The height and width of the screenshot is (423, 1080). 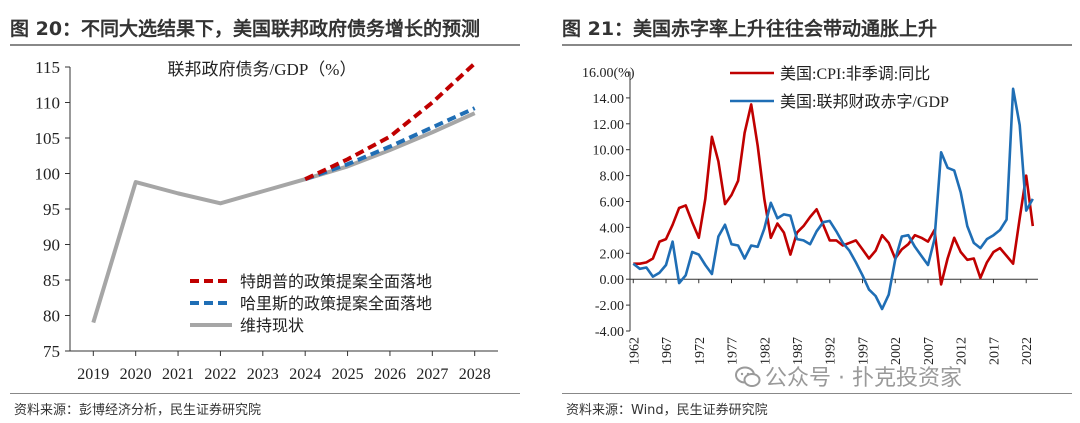 What do you see at coordinates (929, 351) in the screenshot?
I see `x-tick-label: 2007` at bounding box center [929, 351].